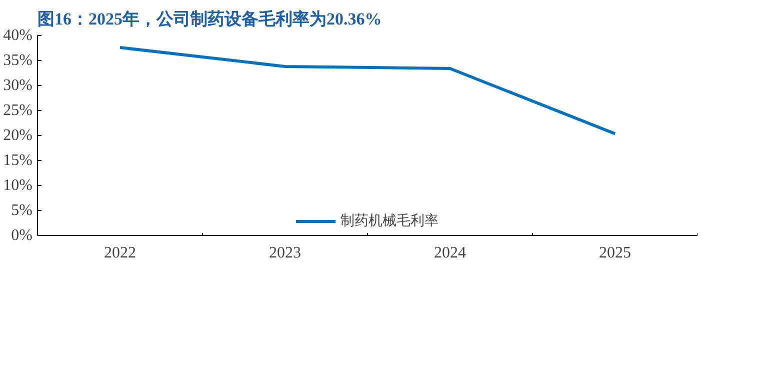  Describe the element at coordinates (17, 160) in the screenshot. I see `y-tick-label: 15%` at that location.